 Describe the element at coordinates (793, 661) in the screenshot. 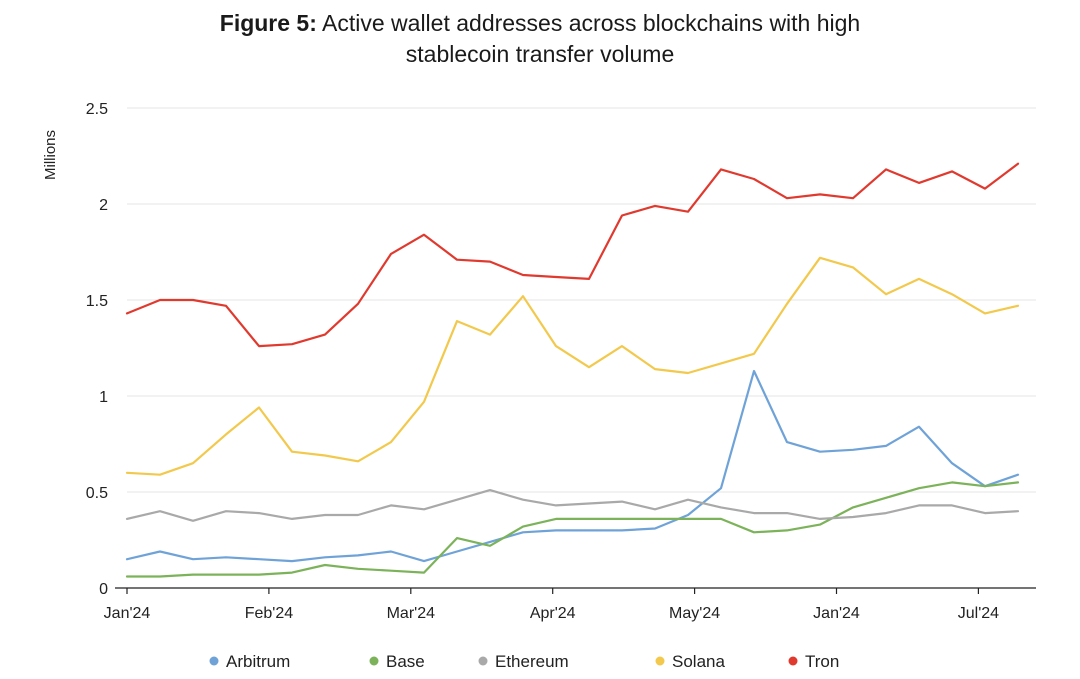

I see `legend-marker-tron` at that location.